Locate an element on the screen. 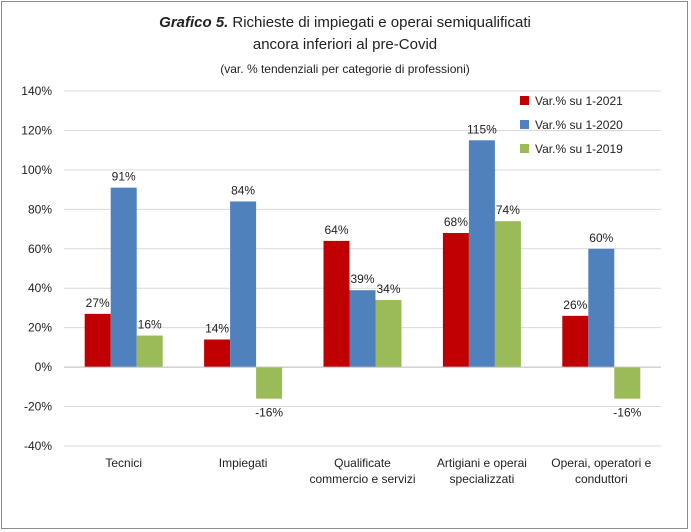  data-label: 16% is located at coordinates (150, 325).